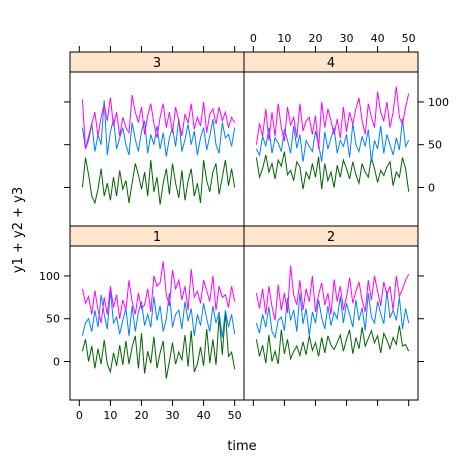 The image size is (474, 466). I want to click on x-tick-label-top: 10, so click(284, 38).